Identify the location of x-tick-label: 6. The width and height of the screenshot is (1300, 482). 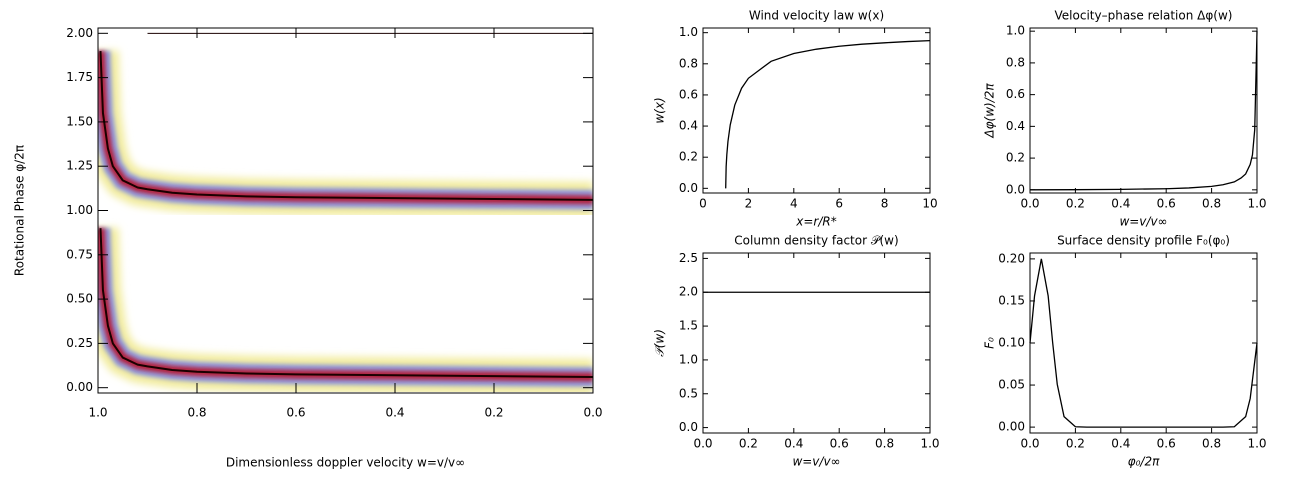
(839, 203).